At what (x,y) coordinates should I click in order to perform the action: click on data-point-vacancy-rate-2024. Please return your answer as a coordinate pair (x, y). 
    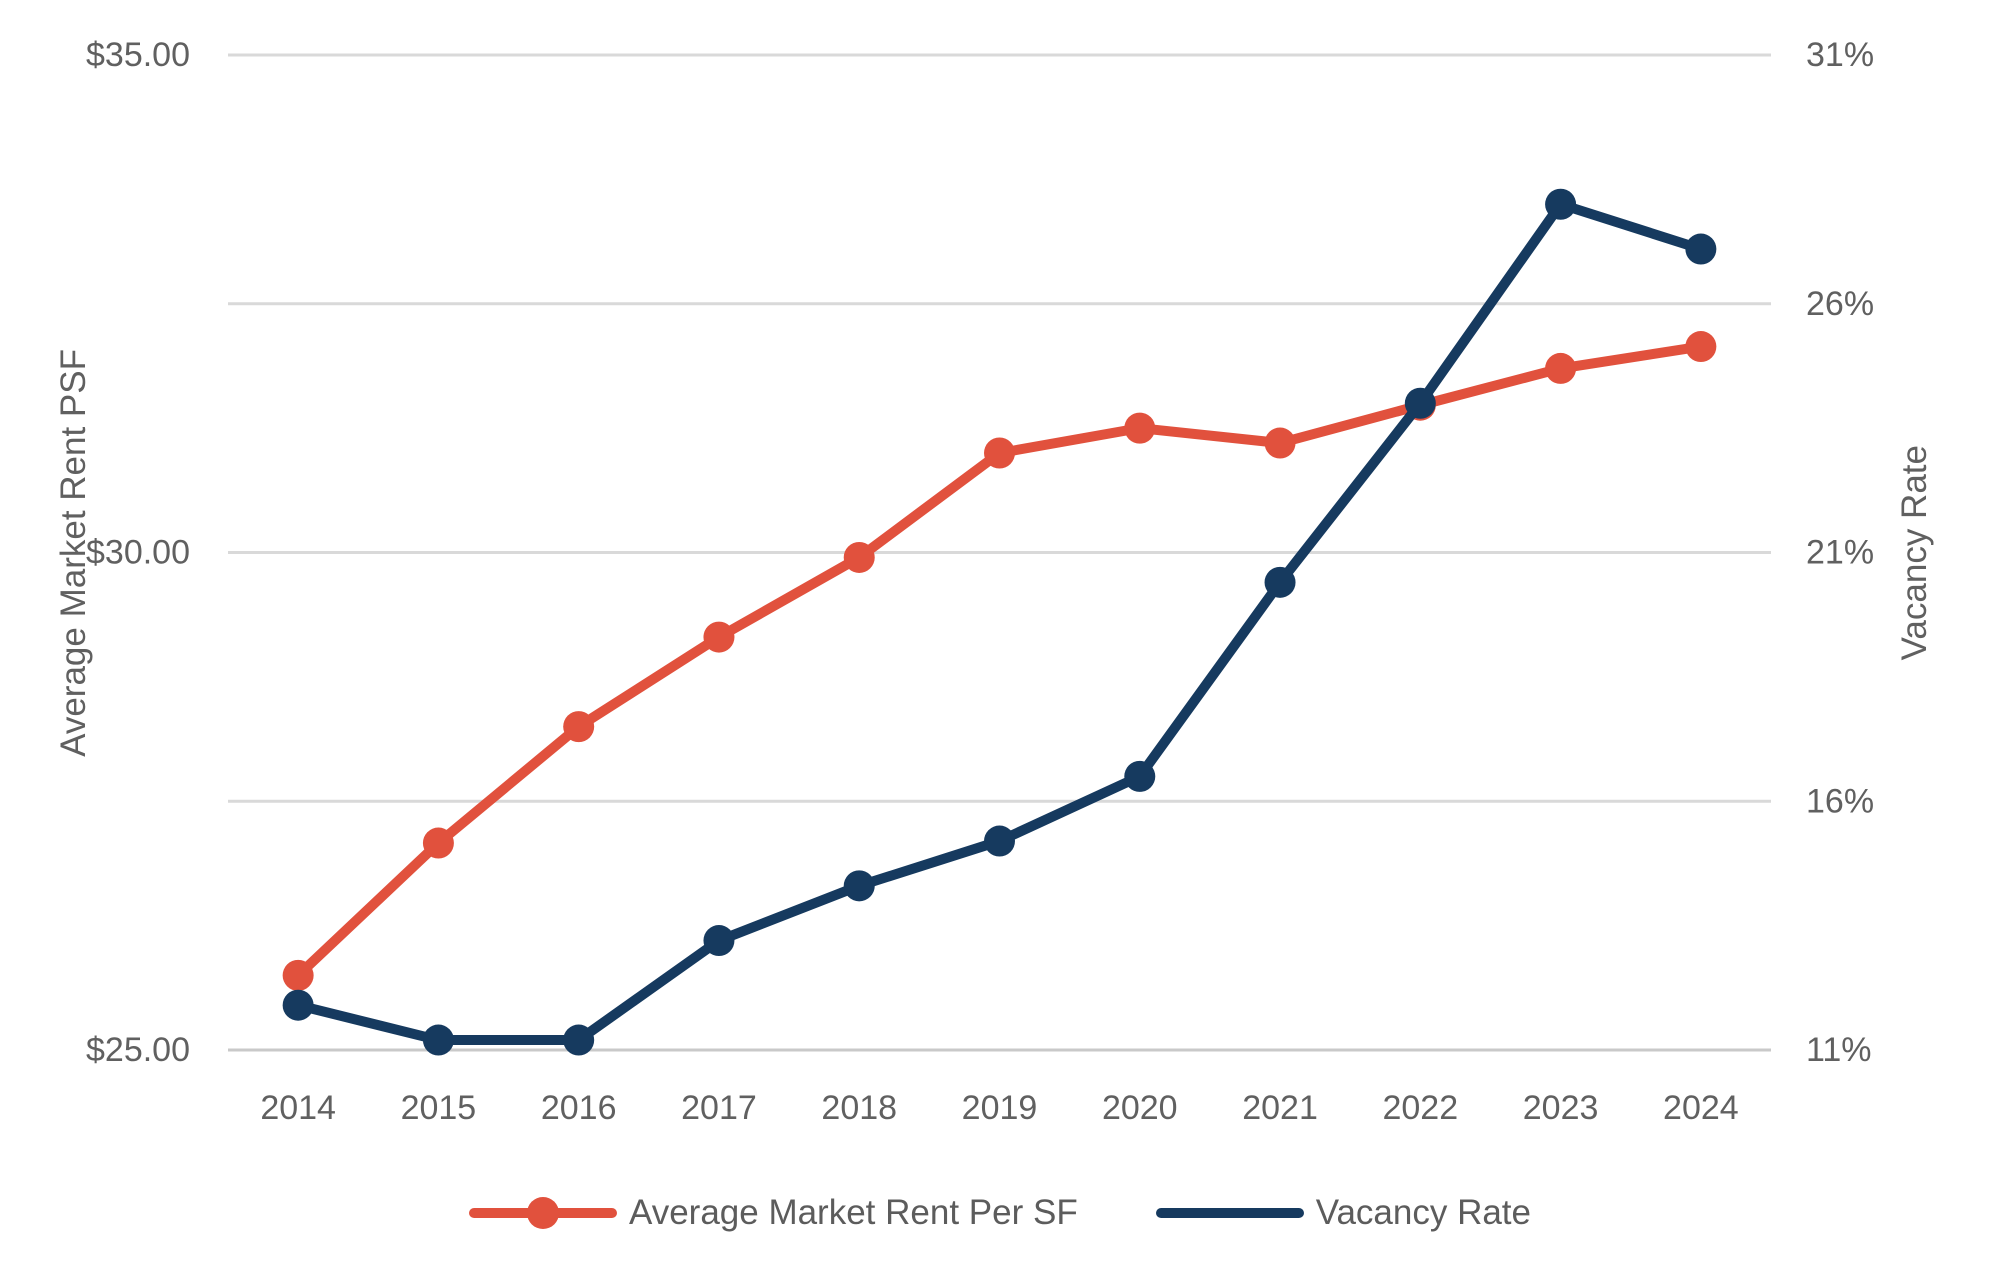
    Looking at the image, I should click on (1701, 249).